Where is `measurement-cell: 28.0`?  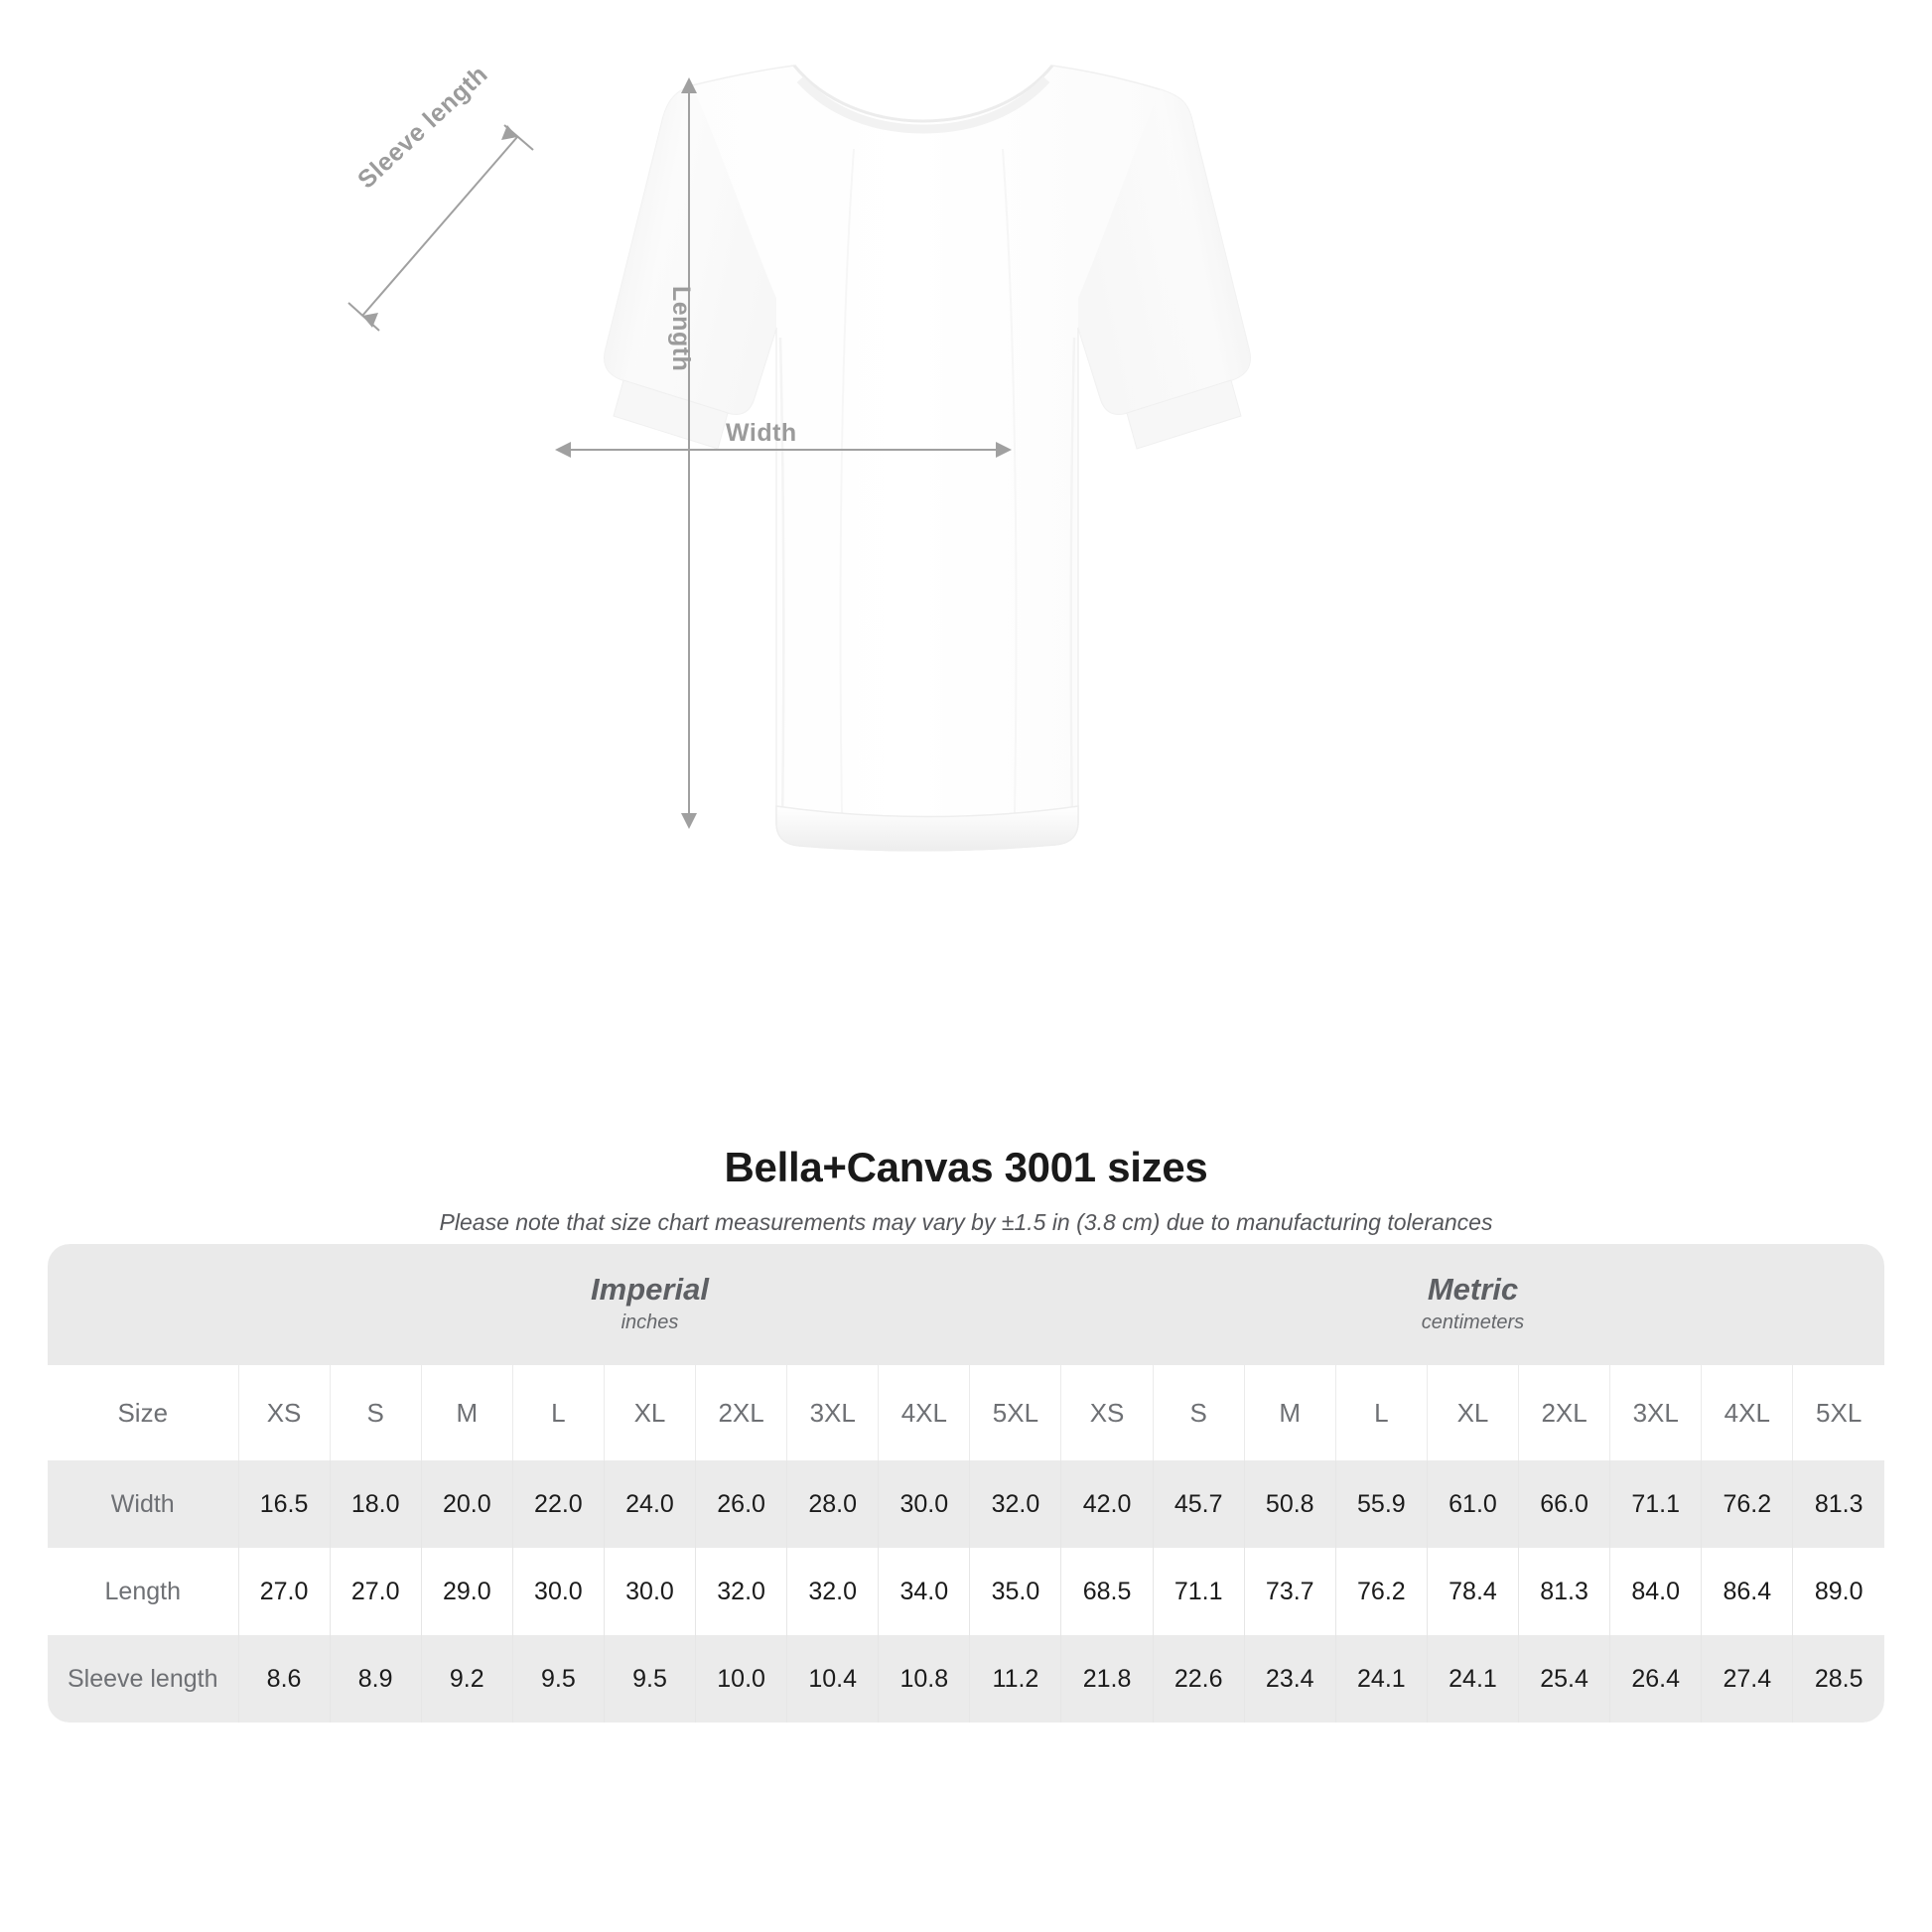 measurement-cell: 28.0 is located at coordinates (833, 1504).